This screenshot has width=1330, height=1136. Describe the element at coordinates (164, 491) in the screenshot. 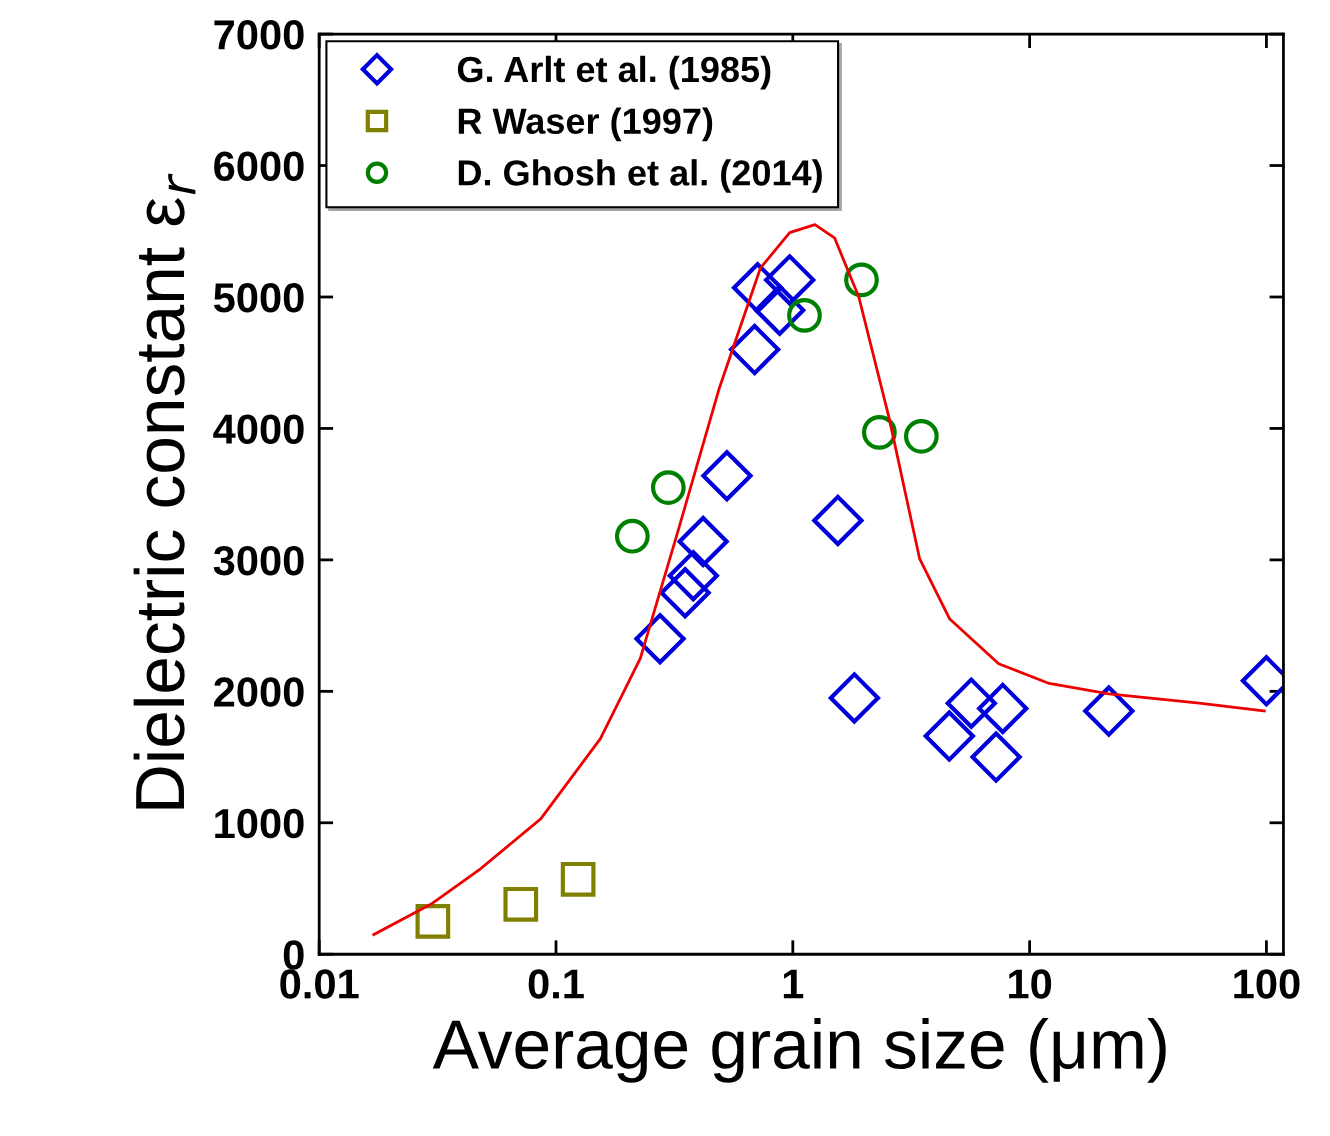

I see `y-axis-title: Dielectric constant ε$_{r}$` at that location.